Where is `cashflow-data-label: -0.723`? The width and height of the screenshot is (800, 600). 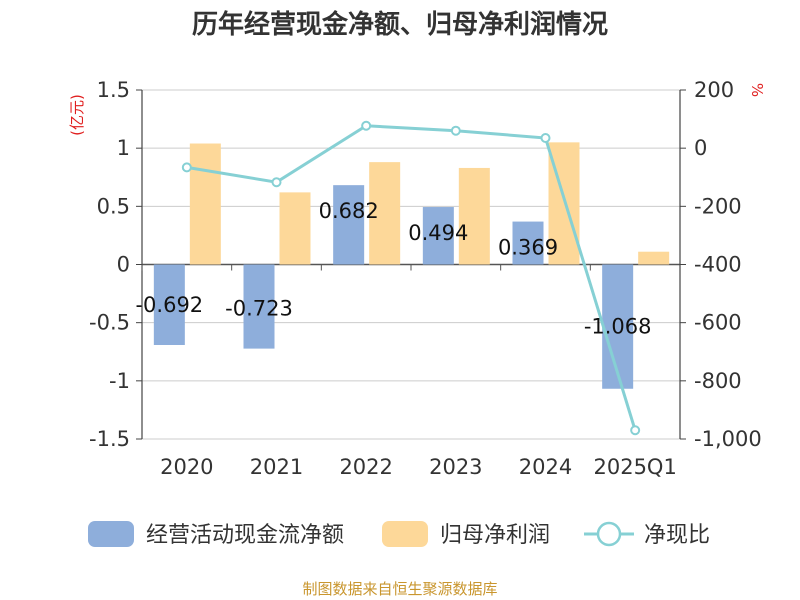
cashflow-data-label: -0.723 is located at coordinates (259, 309).